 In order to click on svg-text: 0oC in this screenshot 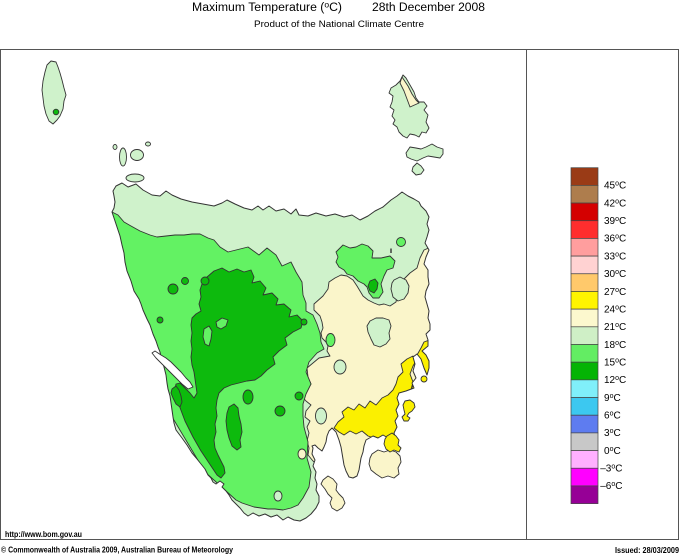, I will do `click(612, 451)`.